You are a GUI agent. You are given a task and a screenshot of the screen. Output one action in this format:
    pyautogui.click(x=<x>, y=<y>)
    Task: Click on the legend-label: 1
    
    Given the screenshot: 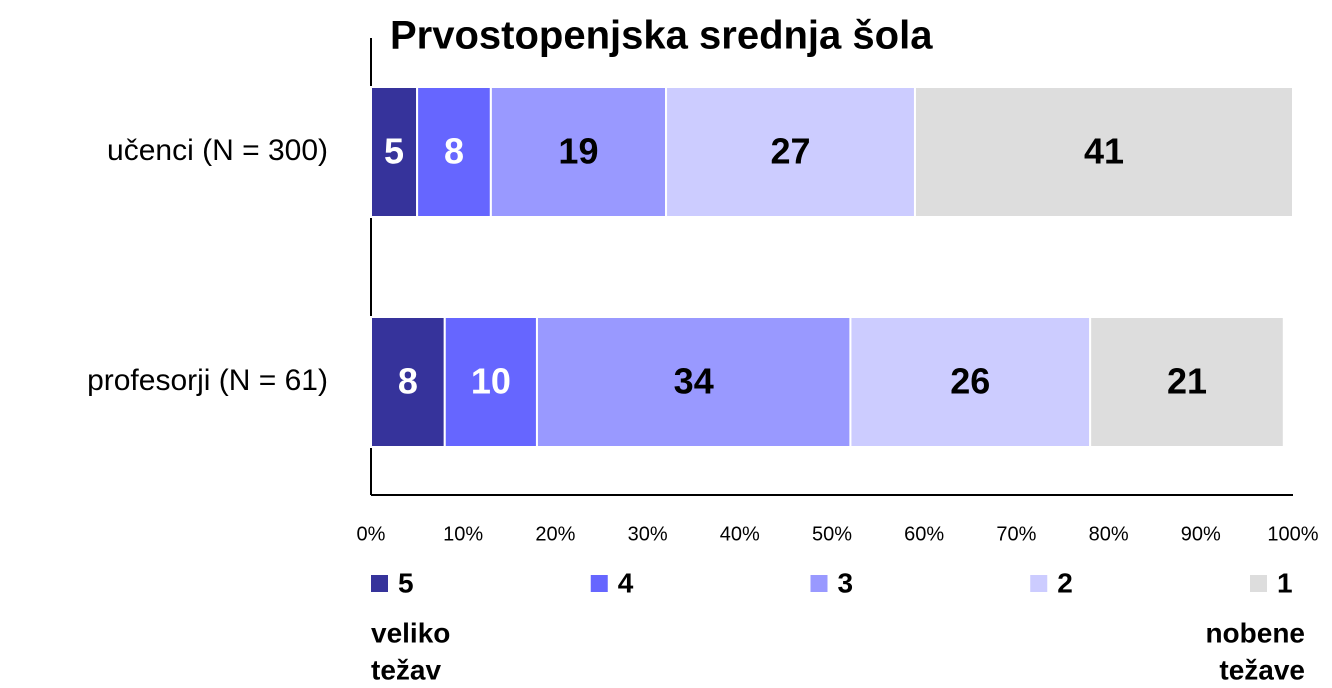 What is the action you would take?
    pyautogui.click(x=1285, y=582)
    